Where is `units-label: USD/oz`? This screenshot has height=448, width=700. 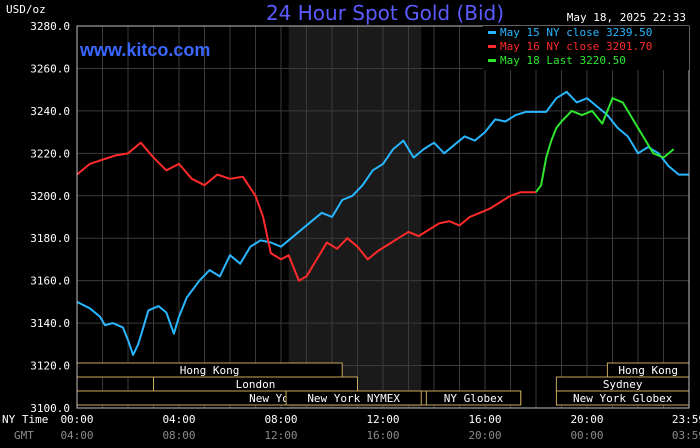 units-label: USD/oz is located at coordinates (26, 9).